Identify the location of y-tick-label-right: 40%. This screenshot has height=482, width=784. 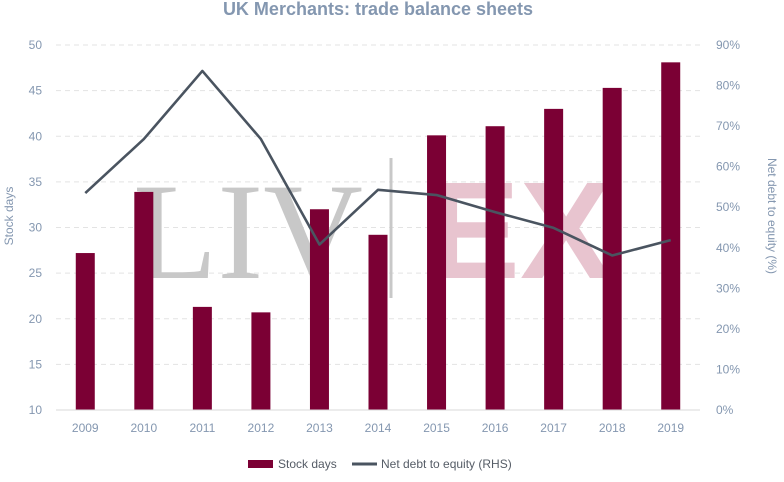
(728, 248).